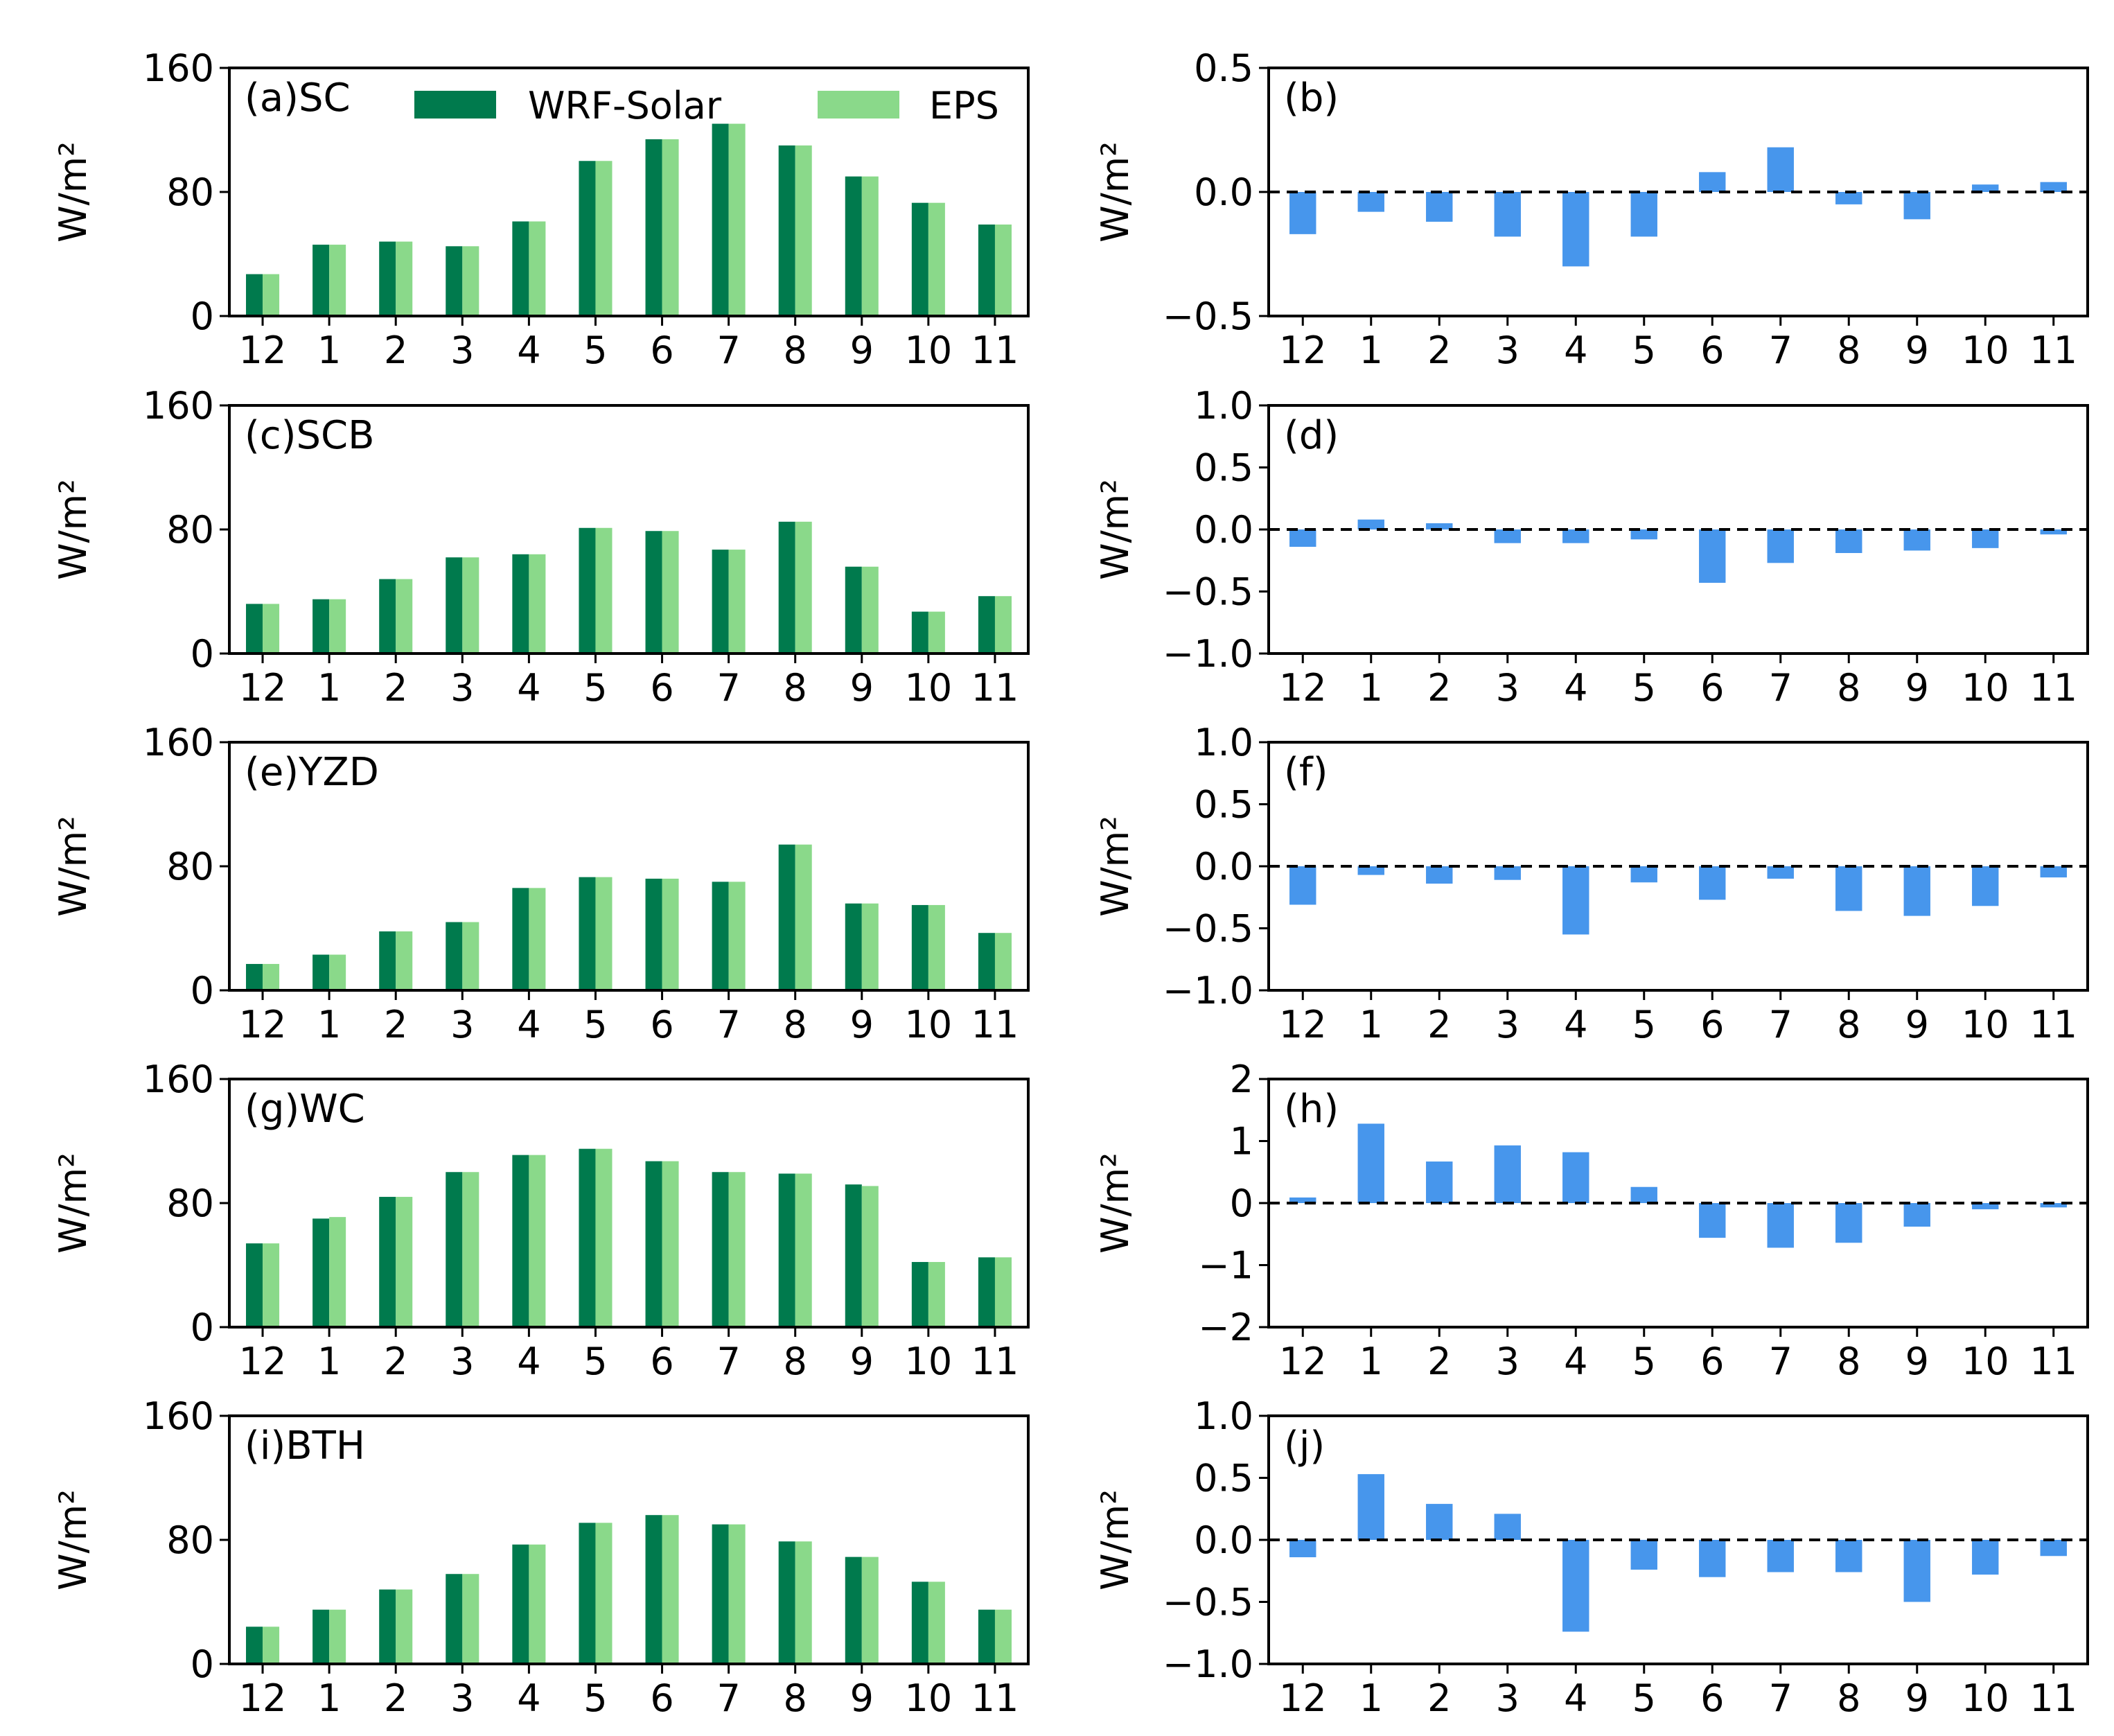 This screenshot has width=2114, height=1736. What do you see at coordinates (298, 98) in the screenshot?
I see `panel-title: (a)SC` at bounding box center [298, 98].